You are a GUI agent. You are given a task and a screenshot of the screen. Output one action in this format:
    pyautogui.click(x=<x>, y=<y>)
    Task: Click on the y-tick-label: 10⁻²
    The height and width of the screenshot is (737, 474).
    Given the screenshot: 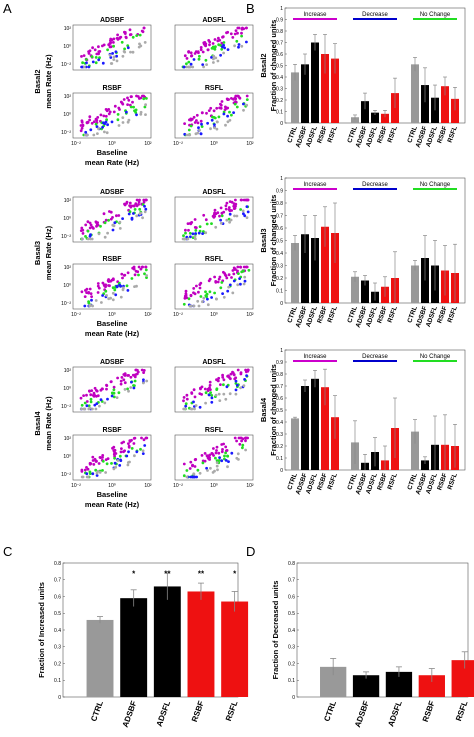 What is the action you would take?
    pyautogui.click(x=66, y=475)
    